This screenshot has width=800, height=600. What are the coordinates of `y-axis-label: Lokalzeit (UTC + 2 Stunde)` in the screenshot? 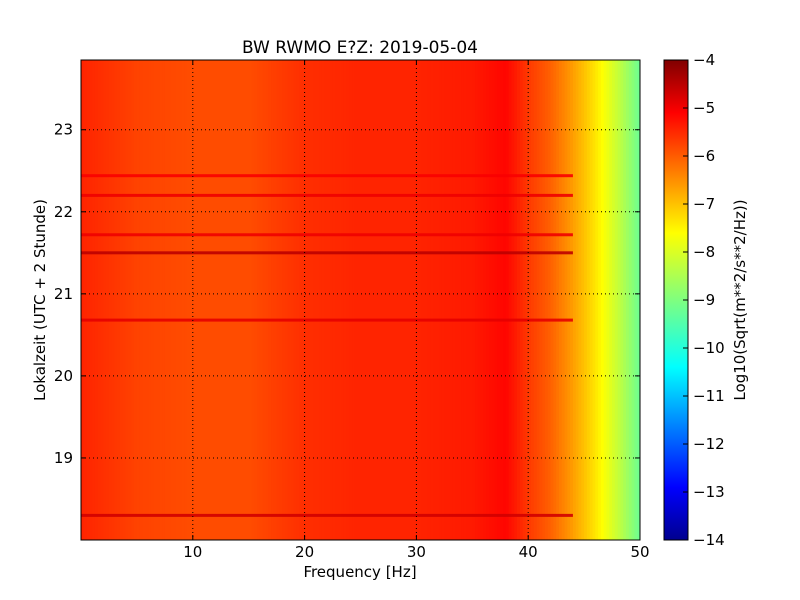 It's located at (40, 300).